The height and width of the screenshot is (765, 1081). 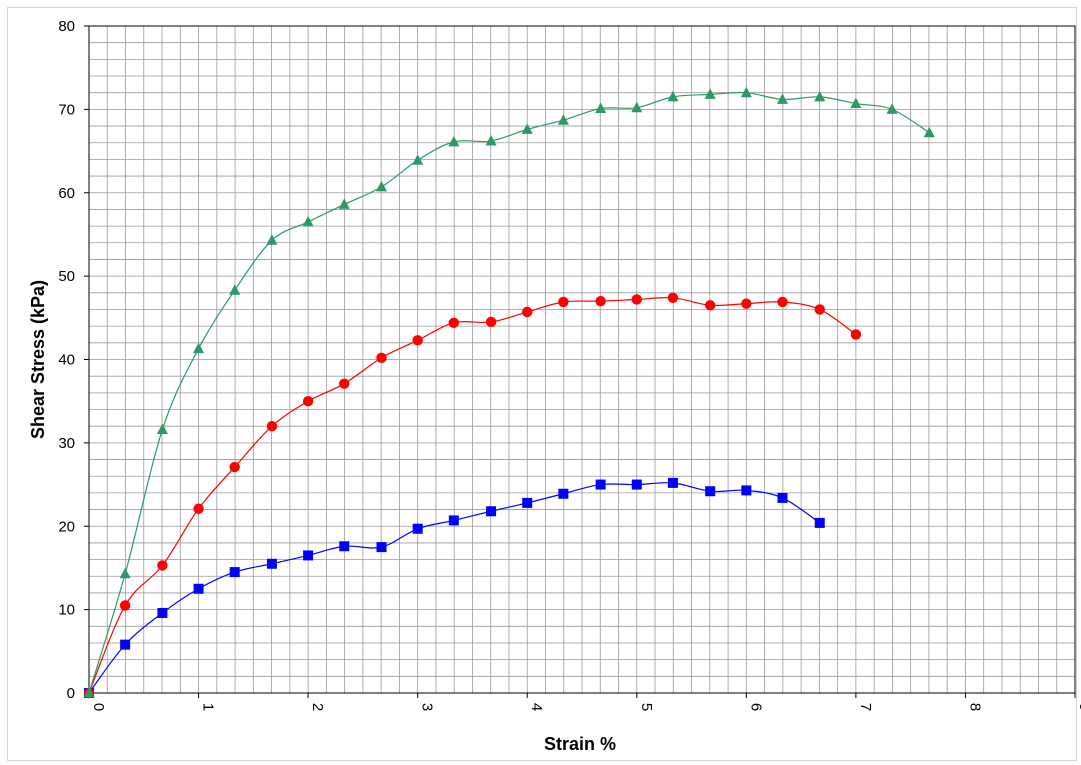 What do you see at coordinates (317, 707) in the screenshot?
I see `x-tick-label: 2` at bounding box center [317, 707].